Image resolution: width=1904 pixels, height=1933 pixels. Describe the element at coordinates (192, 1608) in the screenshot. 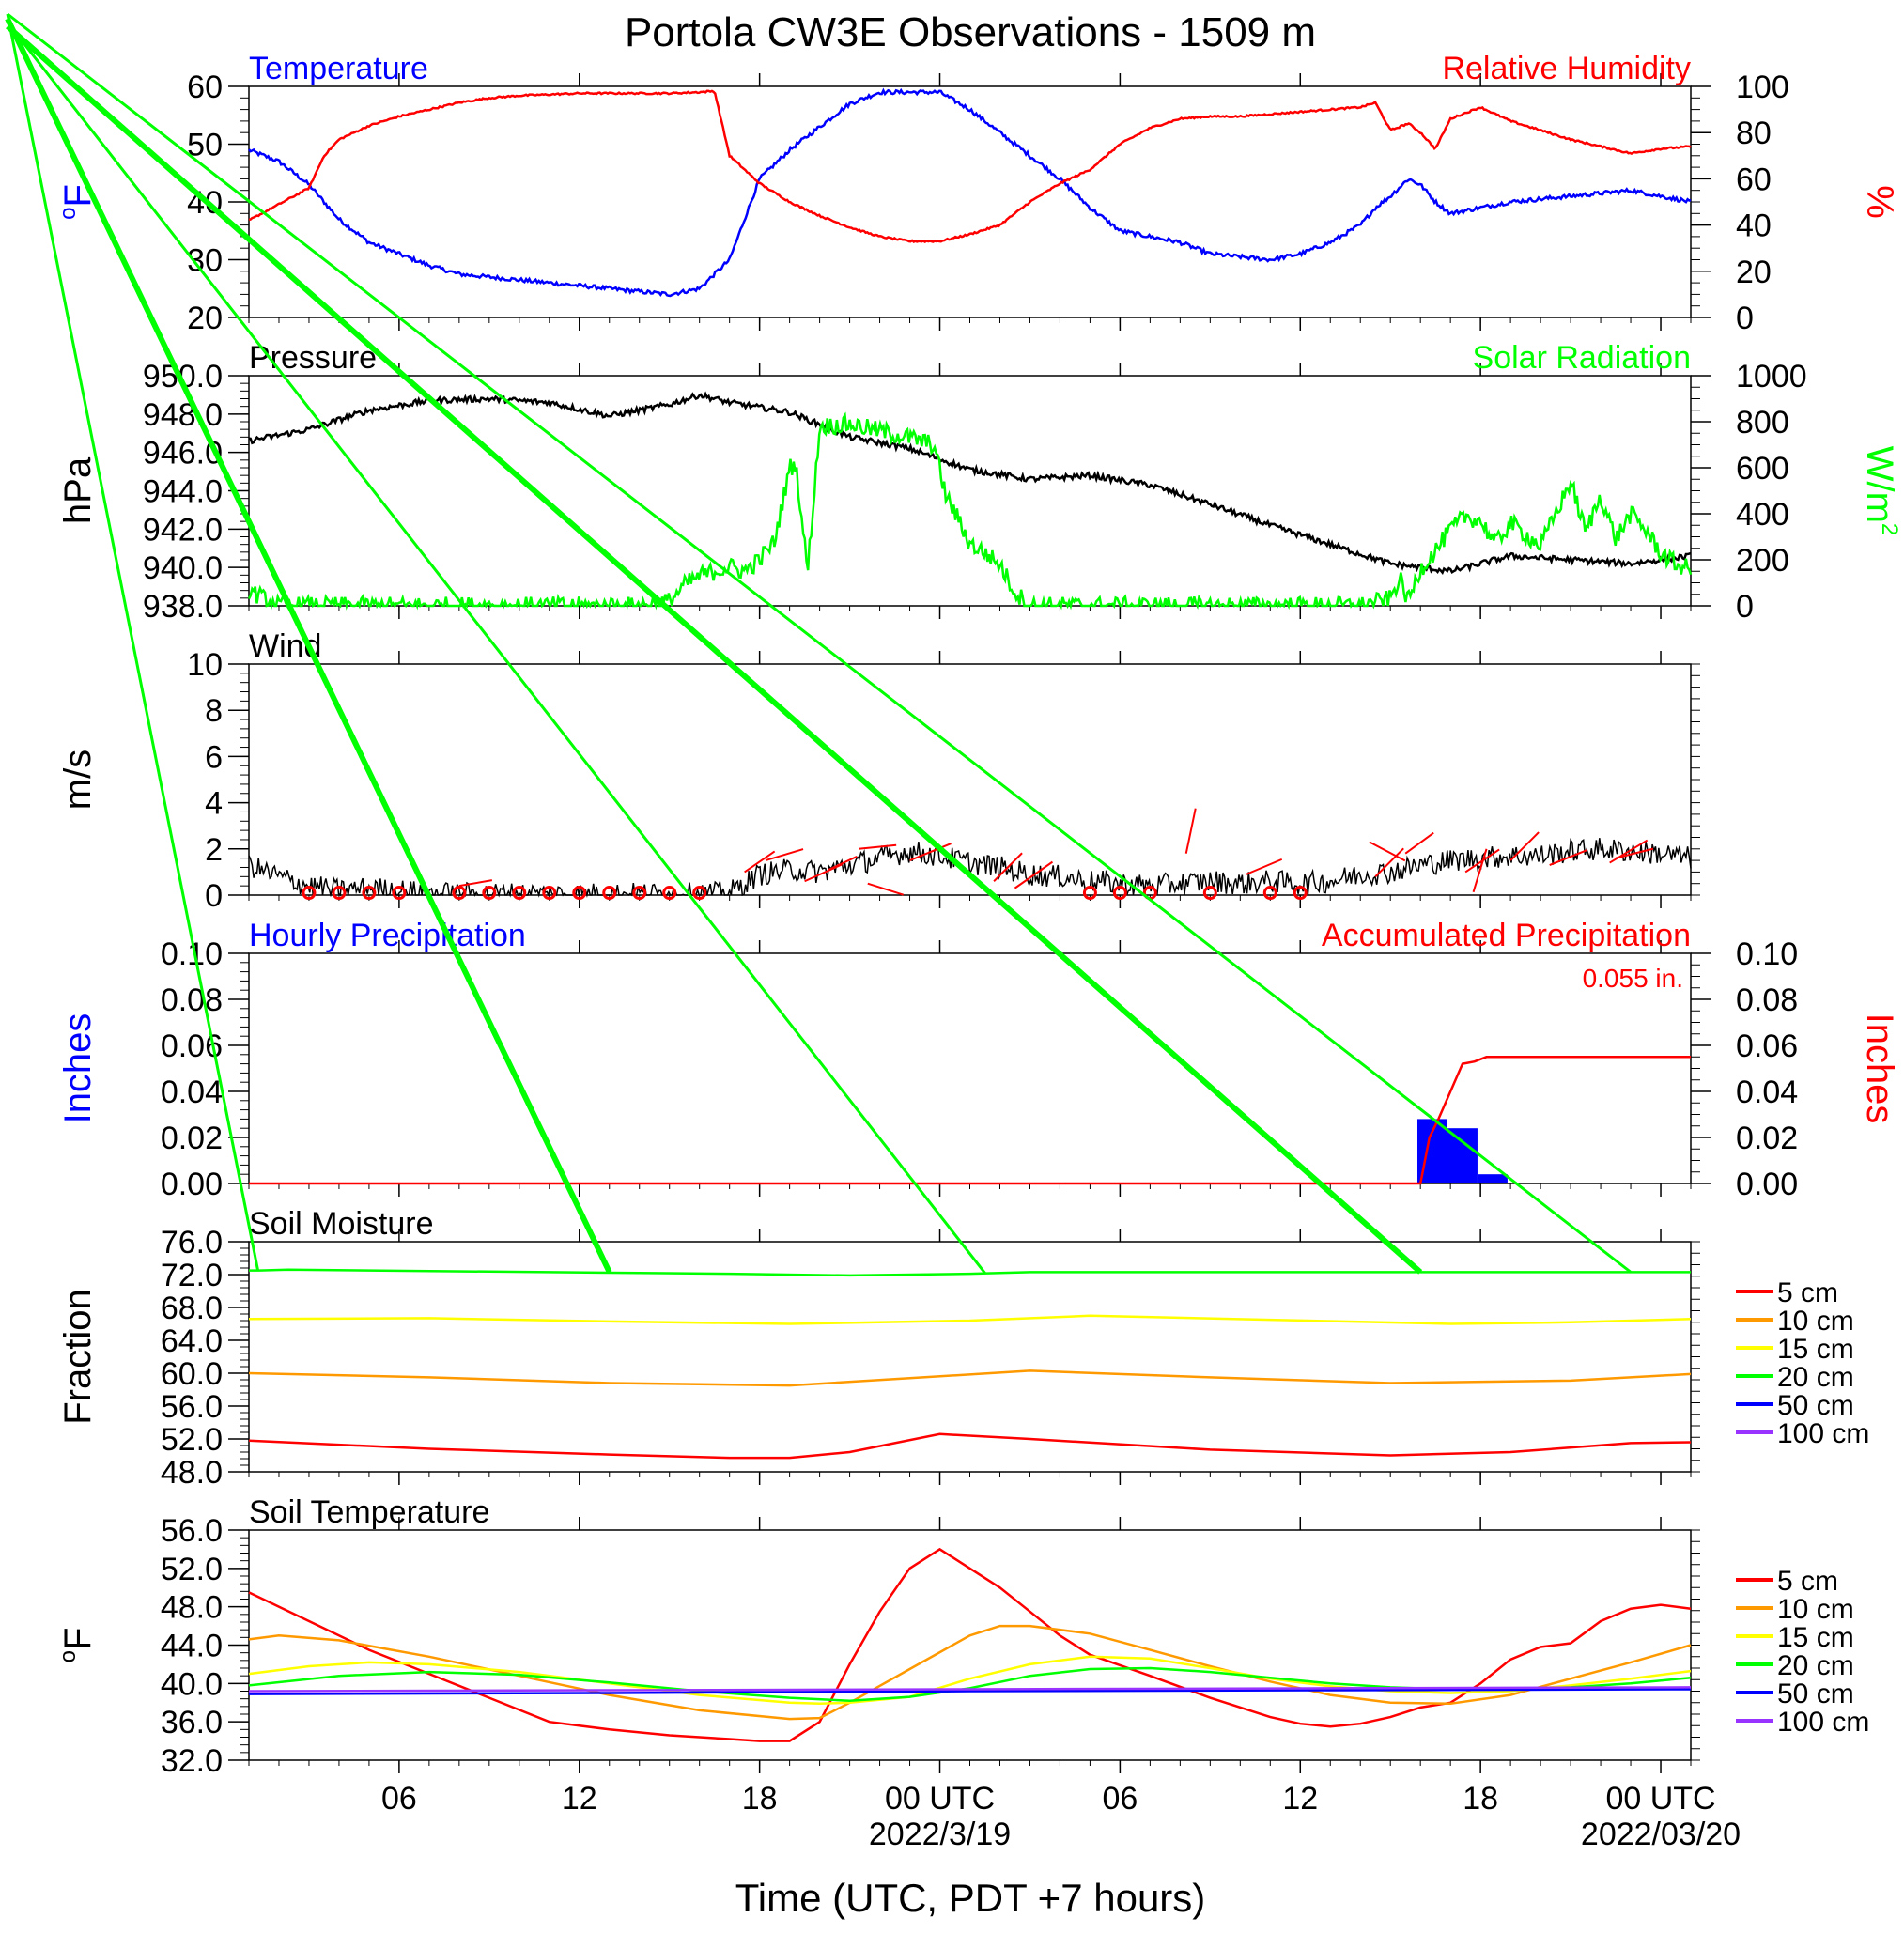

I see `y-tick-label-left: 48.0` at that location.